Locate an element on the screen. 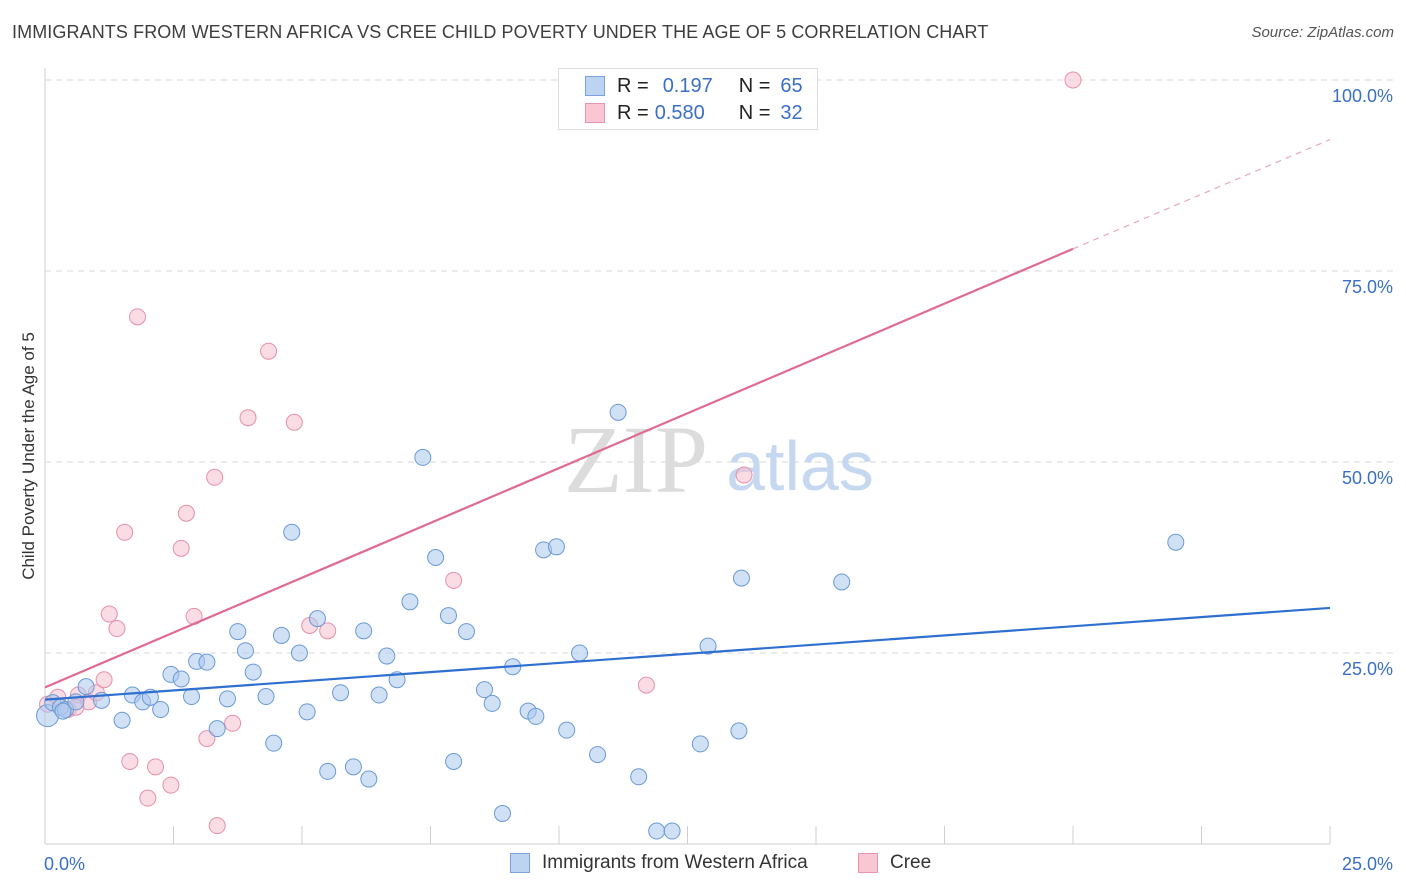 The height and width of the screenshot is (892, 1406). watermark-atlas: atlas is located at coordinates (800, 466).